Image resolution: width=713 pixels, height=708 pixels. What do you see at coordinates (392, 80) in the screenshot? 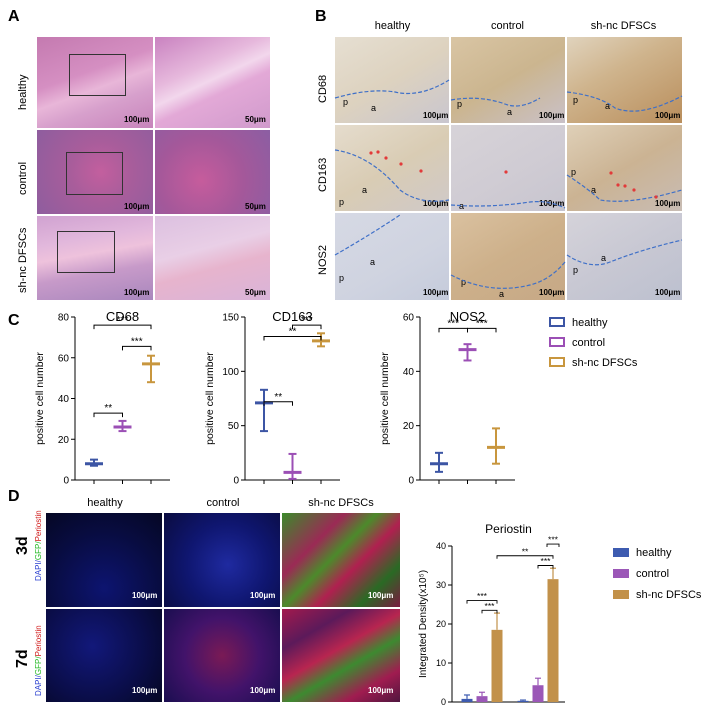
I see `ihc-cd68-healthy: p a 100μm` at bounding box center [392, 80].